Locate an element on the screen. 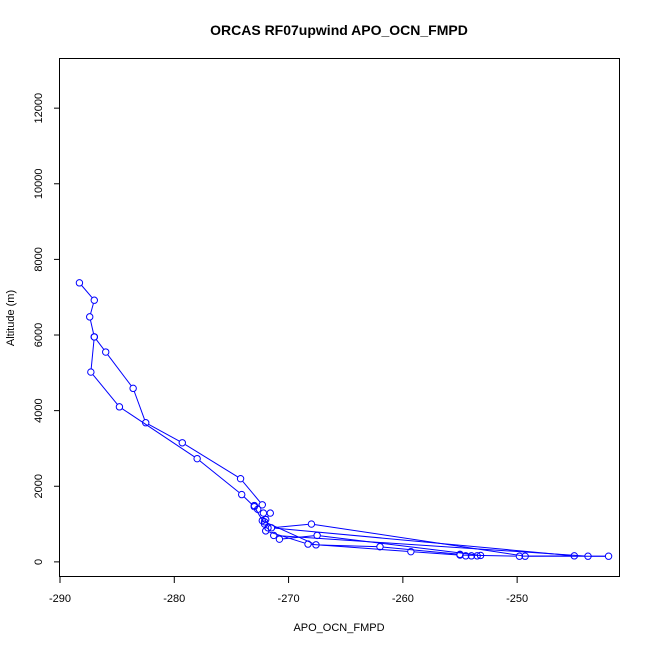  y-tick-label: 10000 is located at coordinates (39, 183).